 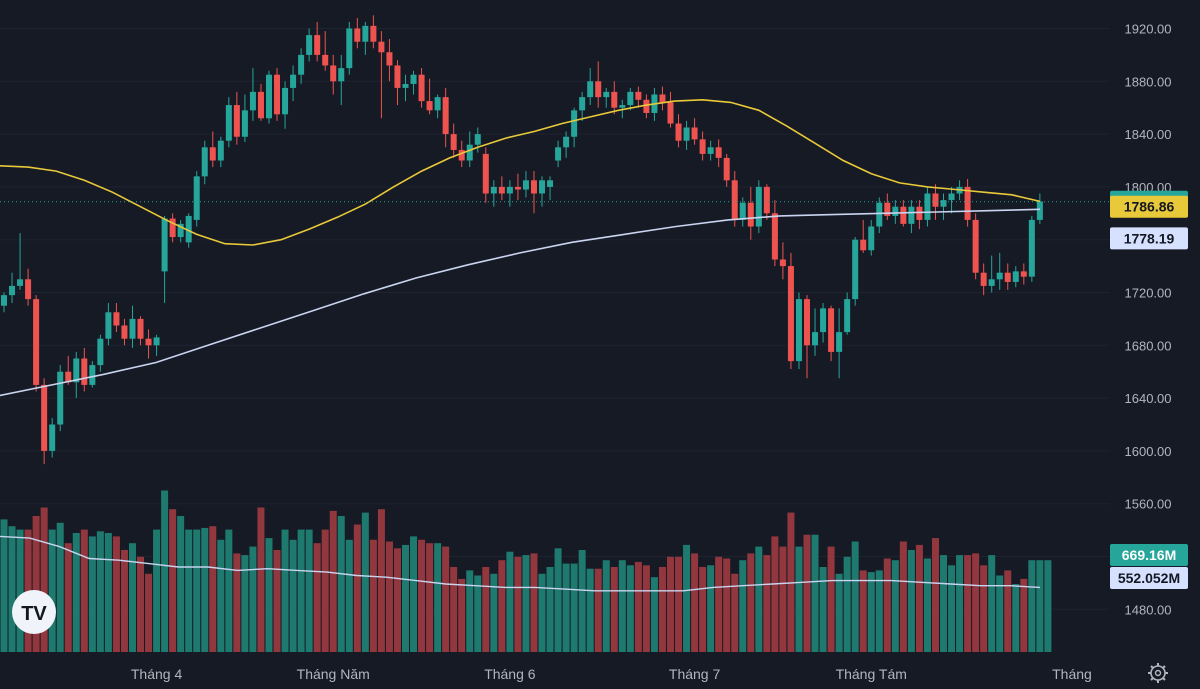 What do you see at coordinates (34, 612) in the screenshot?
I see `tradingview-logo: TV` at bounding box center [34, 612].